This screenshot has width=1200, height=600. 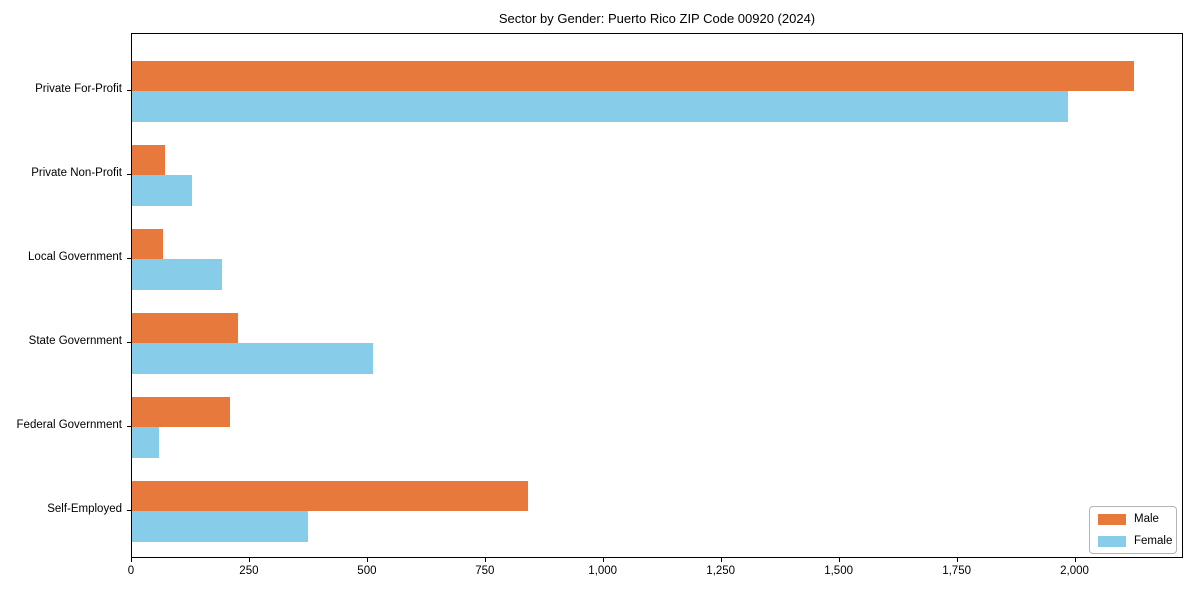 I want to click on xtick-label-250: 250, so click(x=249, y=571).